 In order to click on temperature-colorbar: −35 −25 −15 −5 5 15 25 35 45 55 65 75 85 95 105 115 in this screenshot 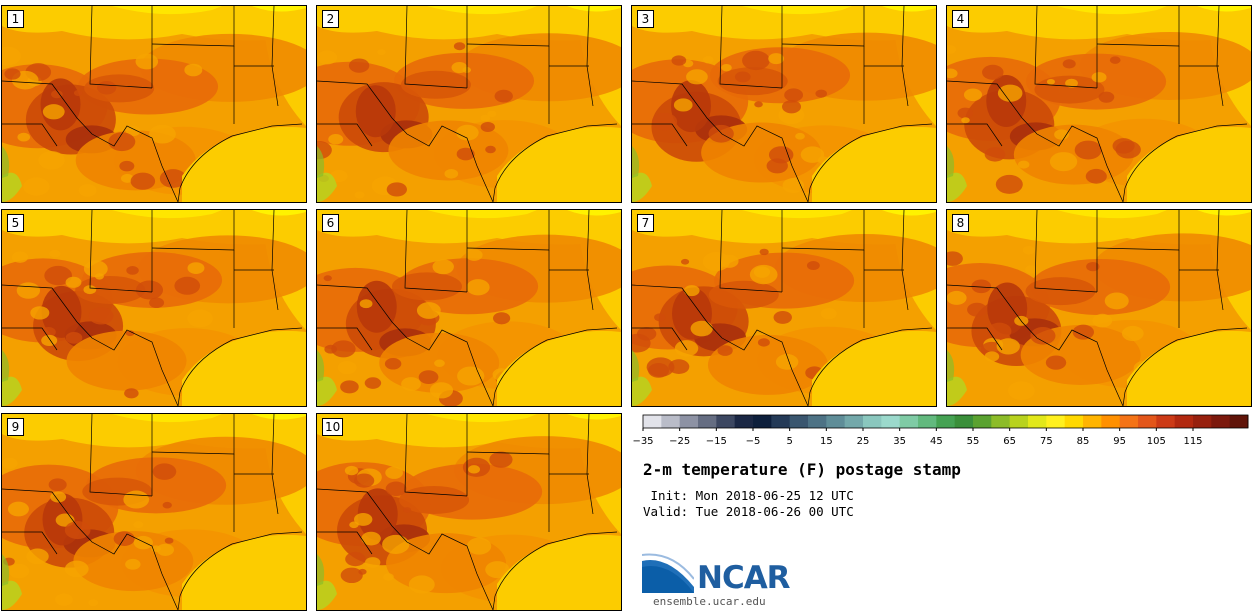, I will do `click(940, 430)`.